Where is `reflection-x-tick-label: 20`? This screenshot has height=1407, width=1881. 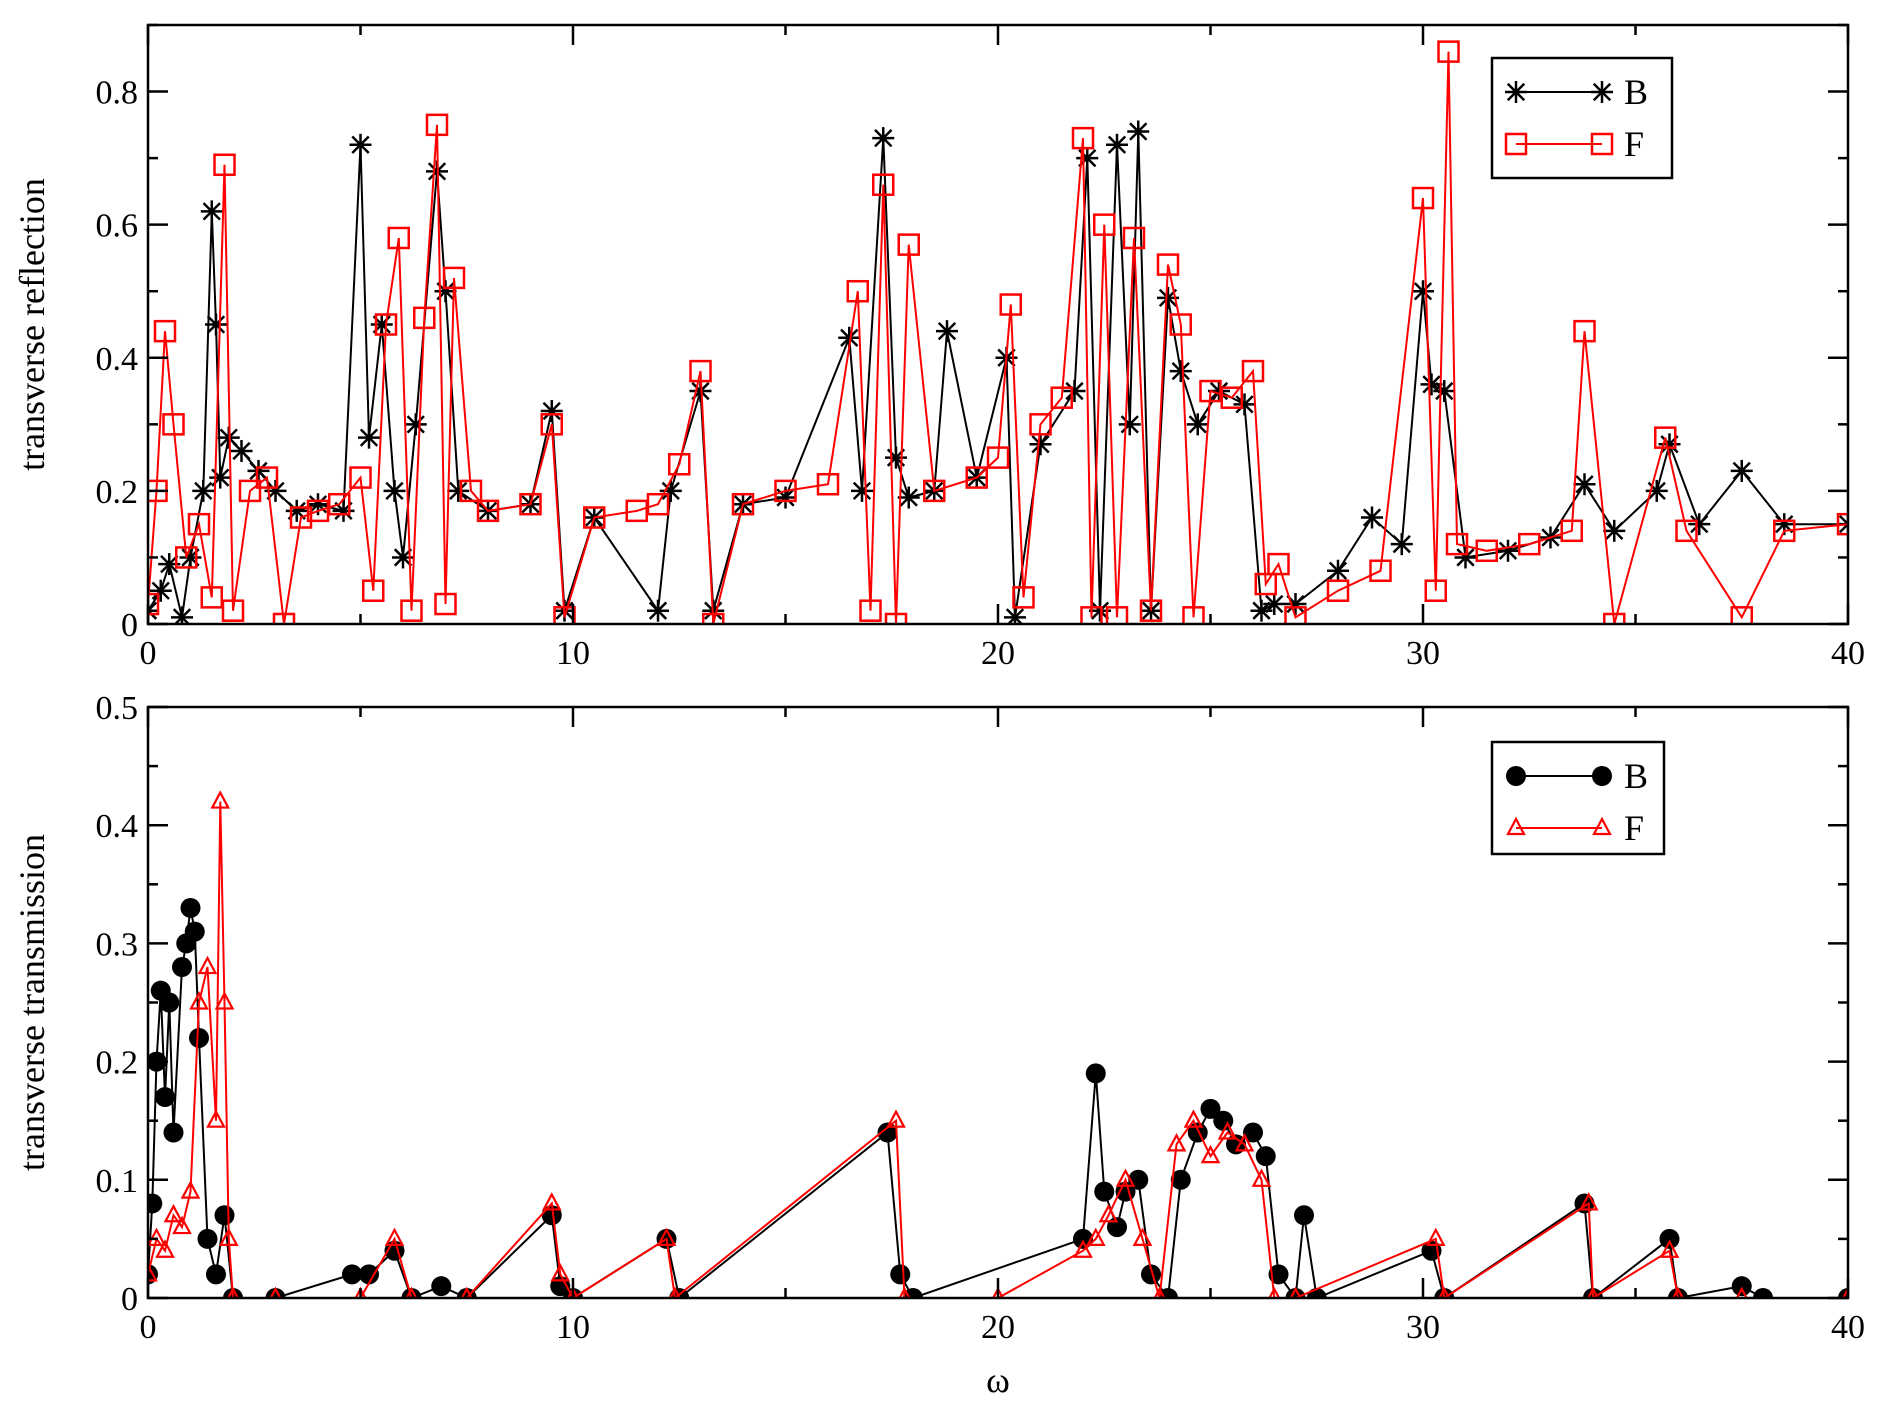 reflection-x-tick-label: 20 is located at coordinates (998, 653).